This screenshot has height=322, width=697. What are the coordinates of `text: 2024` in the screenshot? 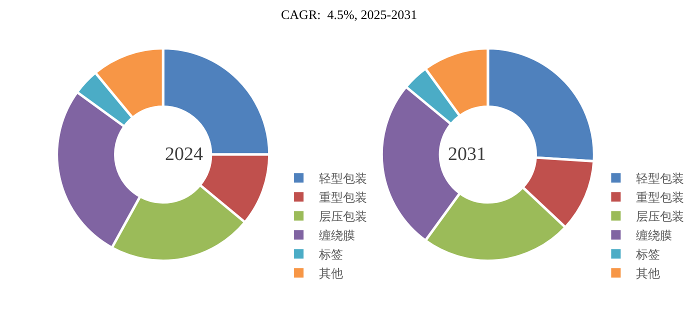 It's located at (184, 154).